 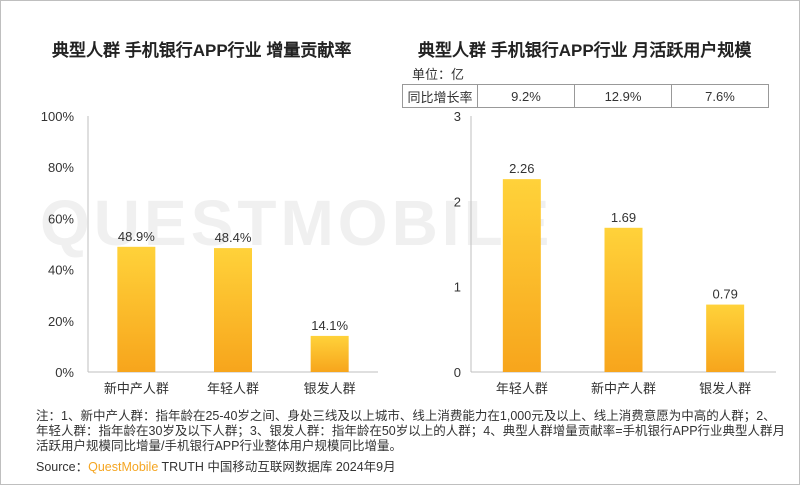 I want to click on chart1-y-tick-label: 60%, so click(x=61, y=218).